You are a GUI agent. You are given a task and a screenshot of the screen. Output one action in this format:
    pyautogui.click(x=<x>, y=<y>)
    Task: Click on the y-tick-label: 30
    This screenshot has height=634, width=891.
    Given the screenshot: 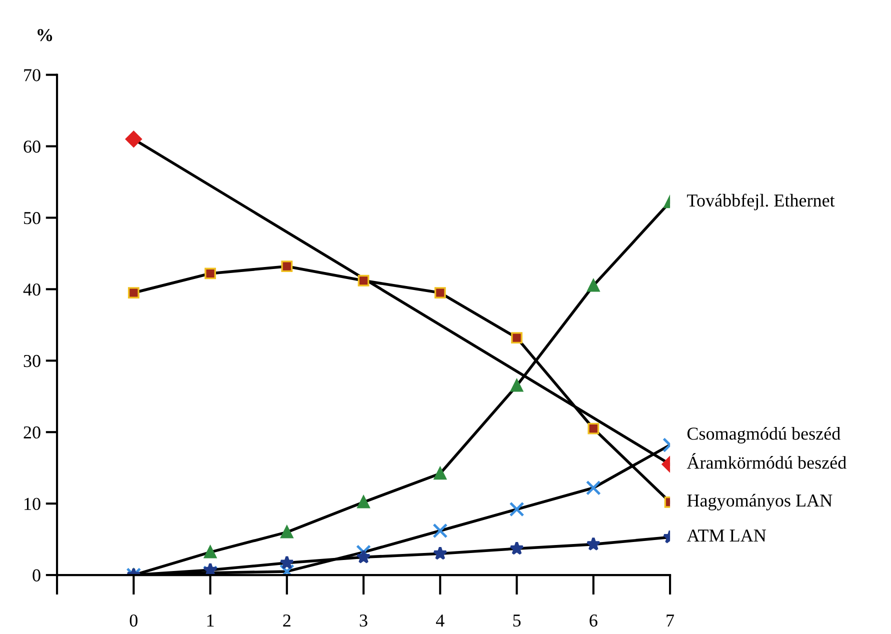 What is the action you would take?
    pyautogui.click(x=32, y=361)
    